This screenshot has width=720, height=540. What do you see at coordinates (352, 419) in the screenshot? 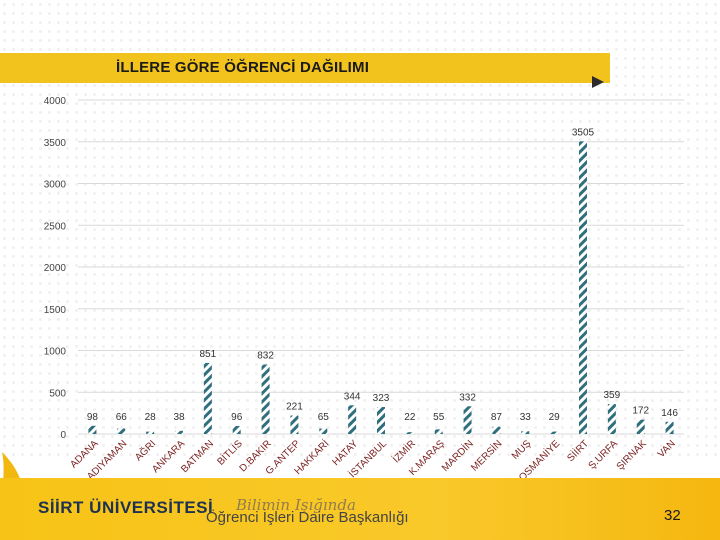
I see `bar-hatay` at bounding box center [352, 419].